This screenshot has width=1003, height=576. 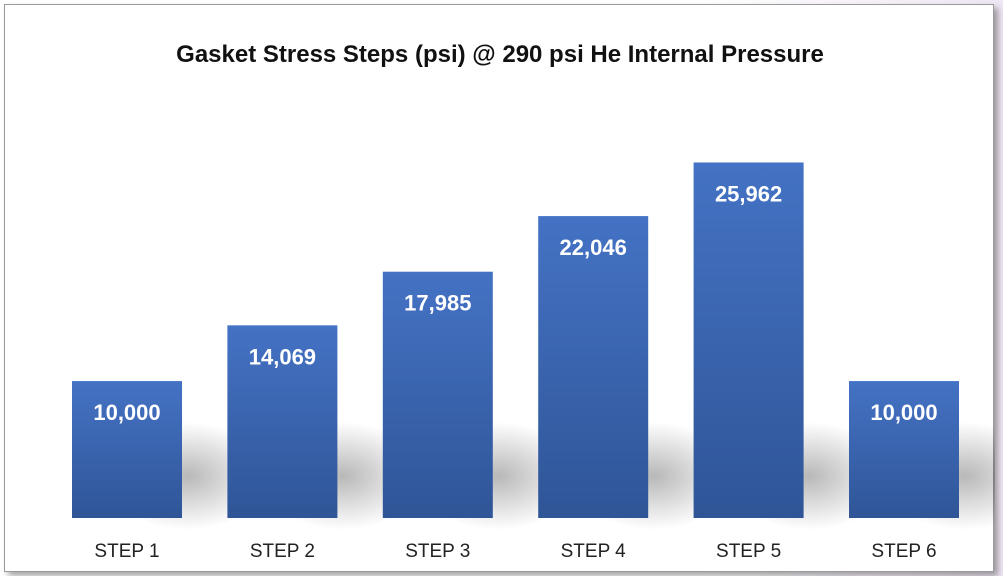 What do you see at coordinates (126, 412) in the screenshot?
I see `data-label-1: 10,000` at bounding box center [126, 412].